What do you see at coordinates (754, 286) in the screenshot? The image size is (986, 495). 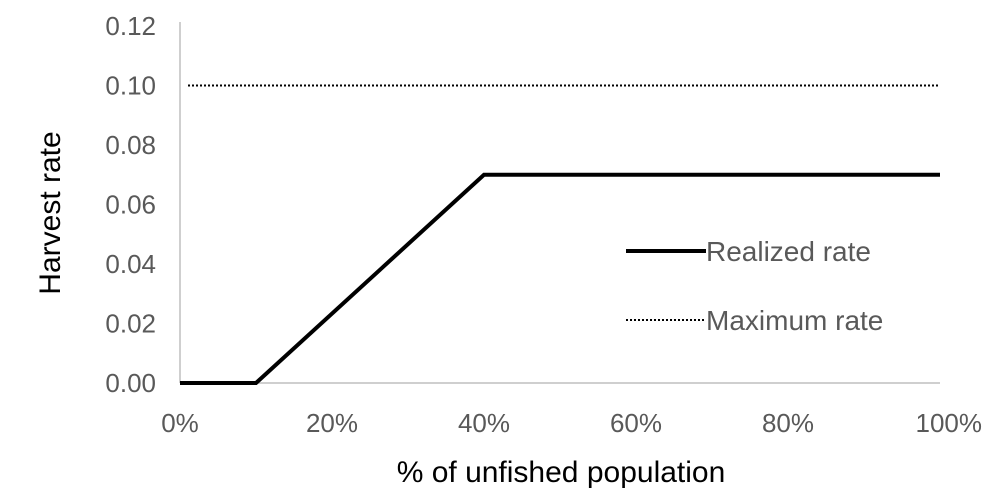 I see `legend: Realized rate Maximum rate` at bounding box center [754, 286].